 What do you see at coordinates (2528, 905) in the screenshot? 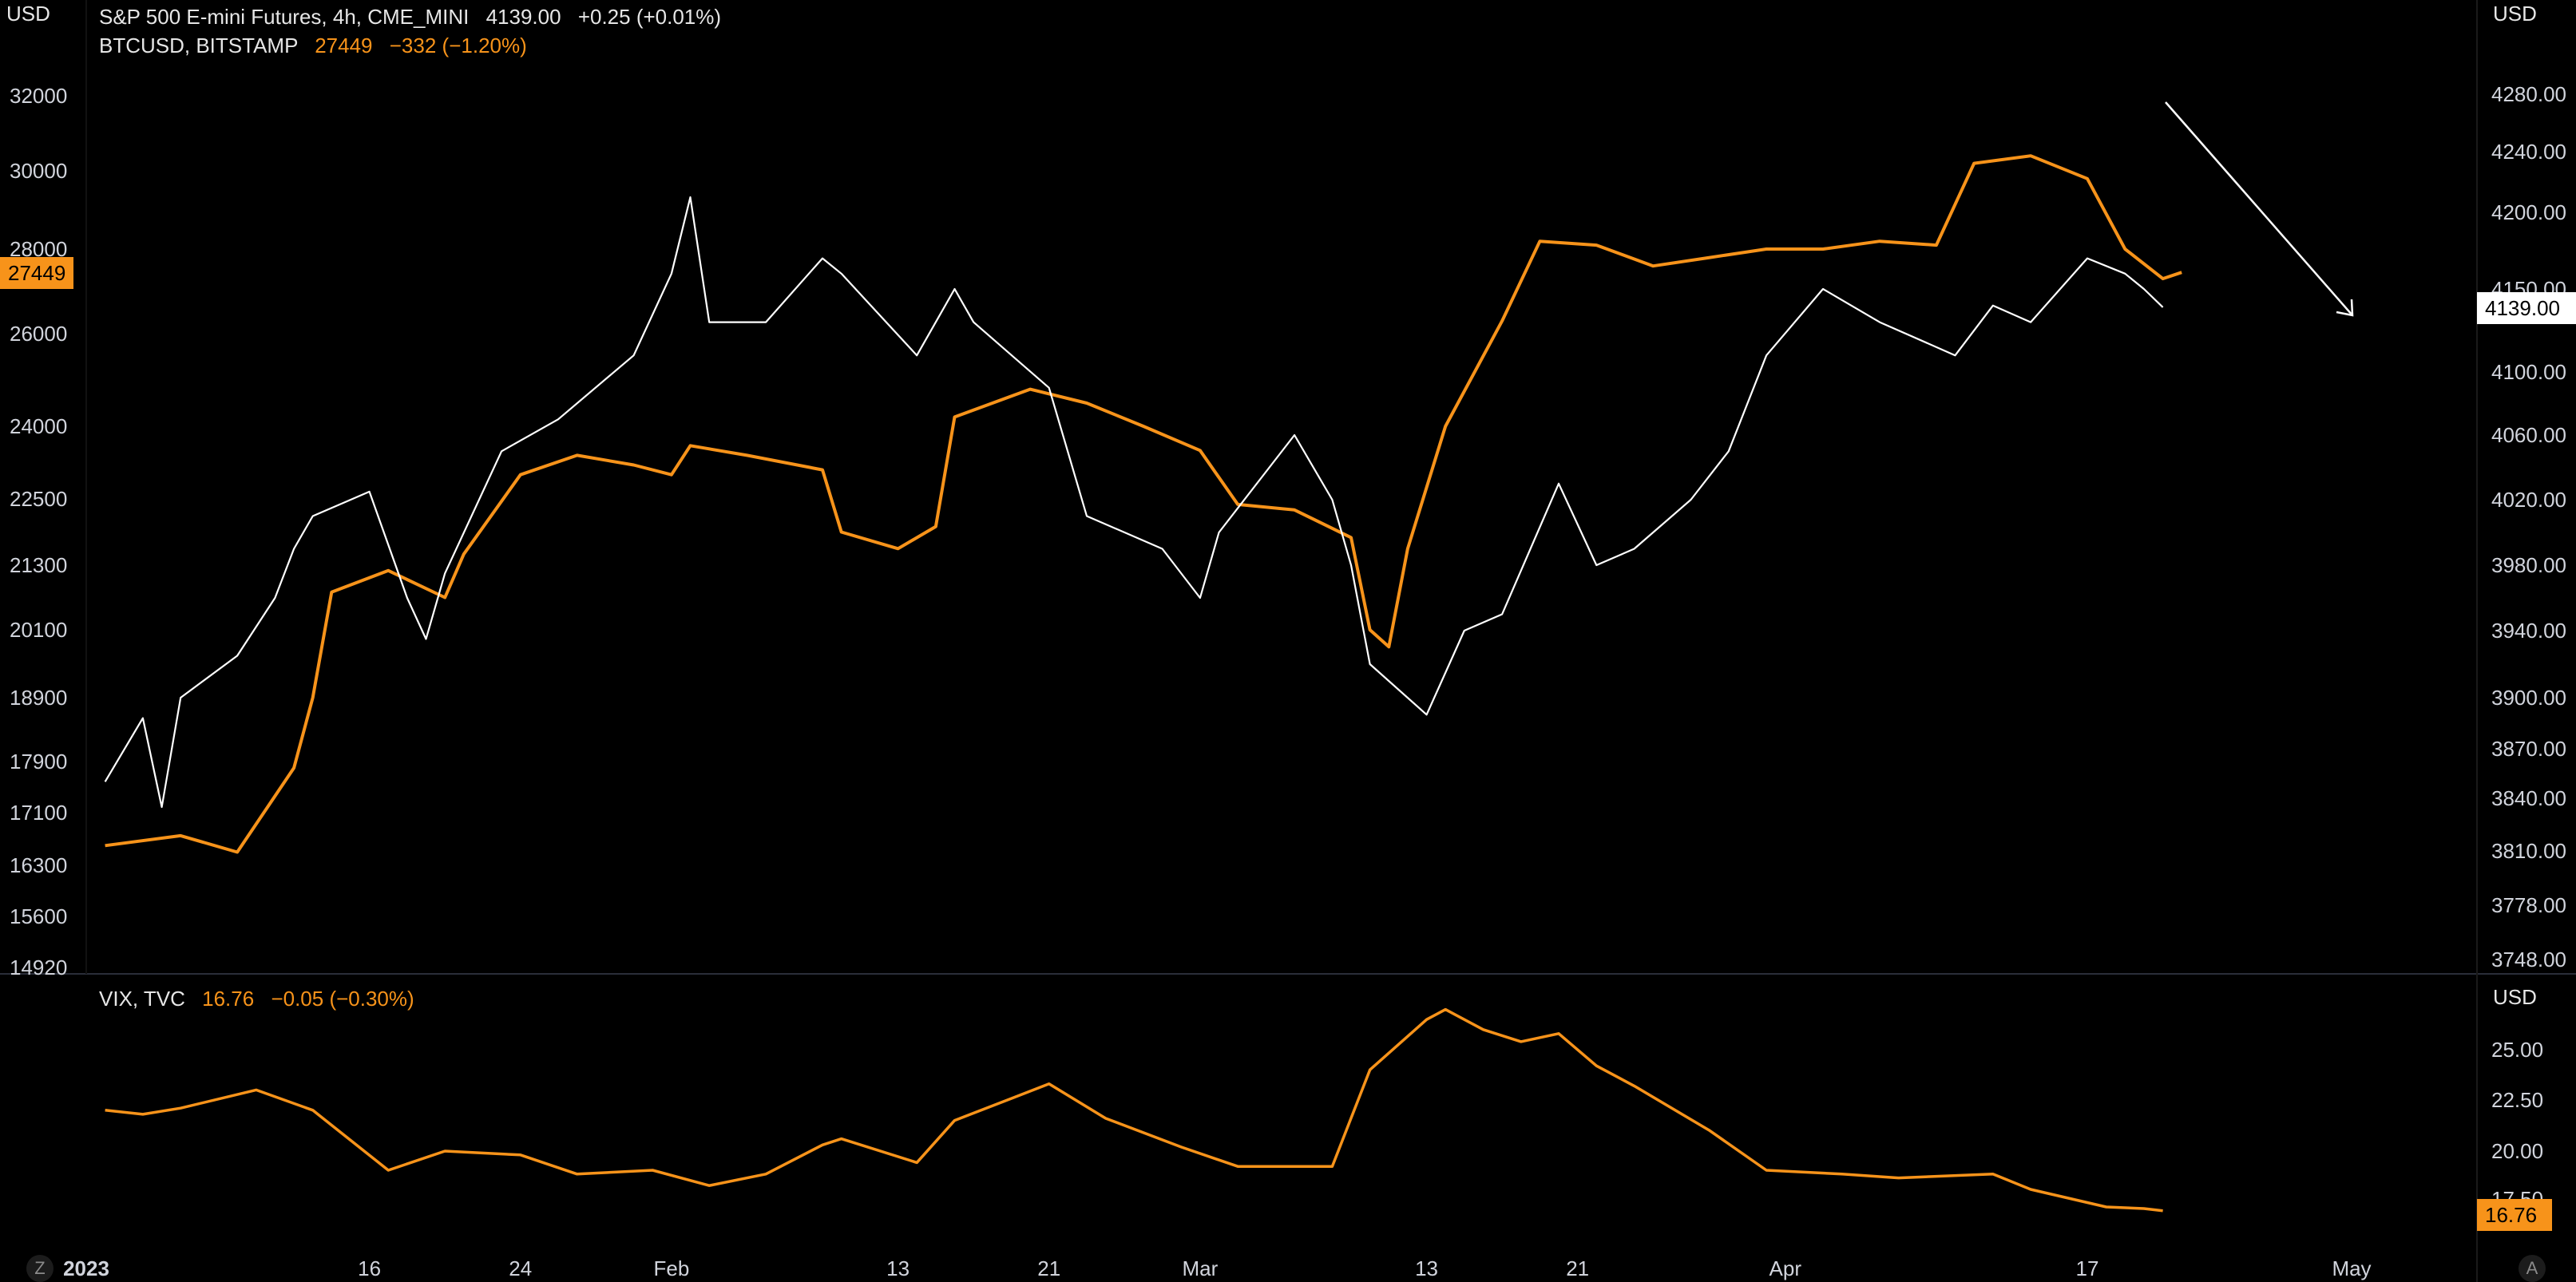
I see `spx-tick-label: 3778.00` at bounding box center [2528, 905].